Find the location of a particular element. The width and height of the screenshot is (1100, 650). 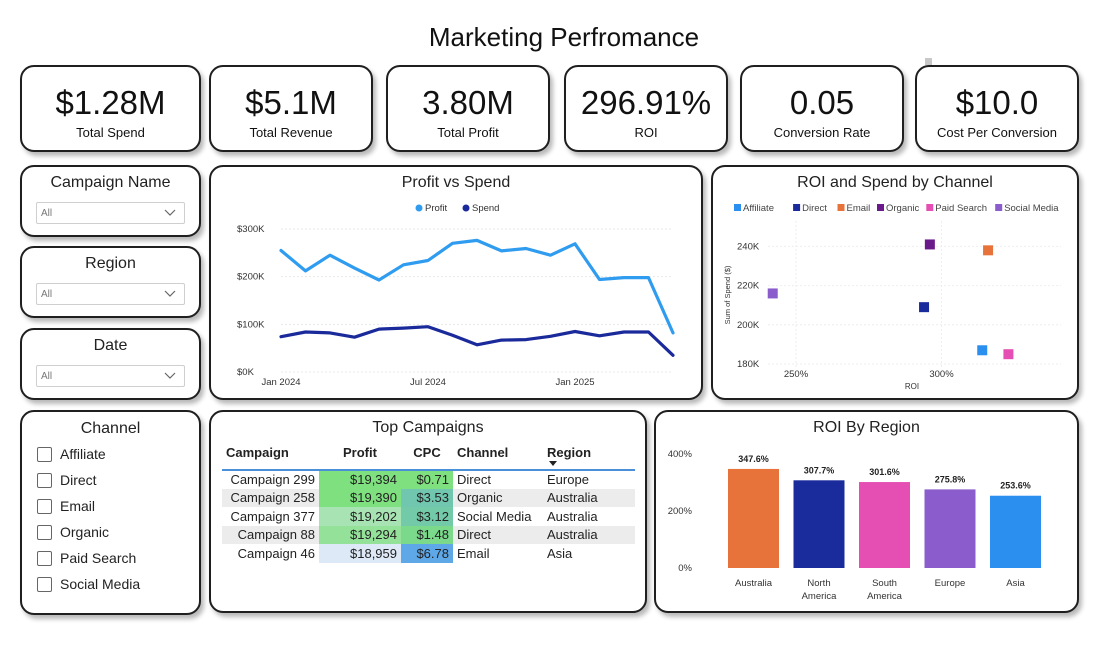

series-line-profit is located at coordinates (477, 286).